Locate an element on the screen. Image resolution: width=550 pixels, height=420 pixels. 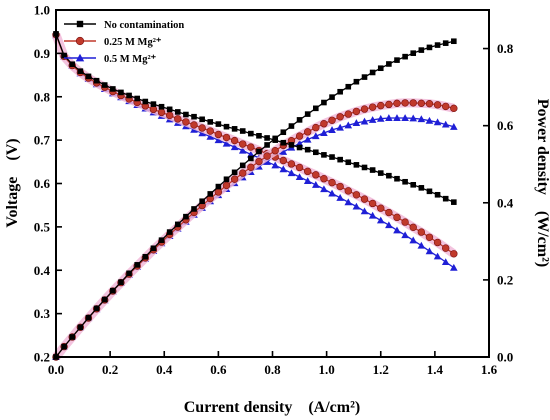
left-y-tick-label: 0.8 is located at coordinates (42, 96).